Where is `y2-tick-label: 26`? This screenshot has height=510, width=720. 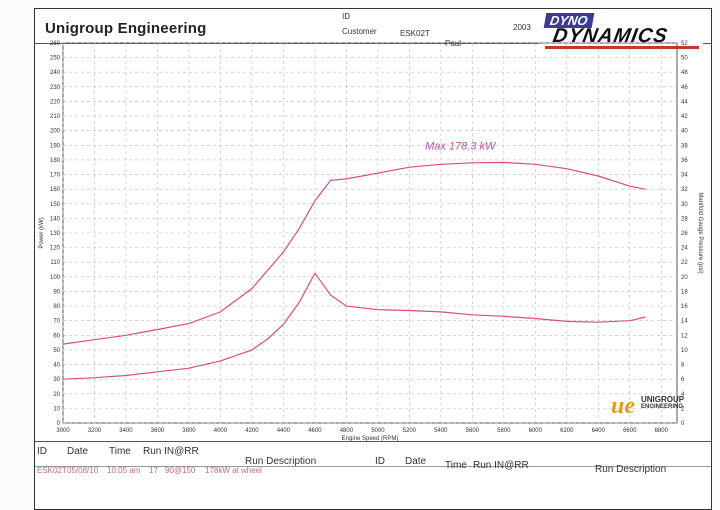 y2-tick-label: 26 is located at coordinates (684, 234).